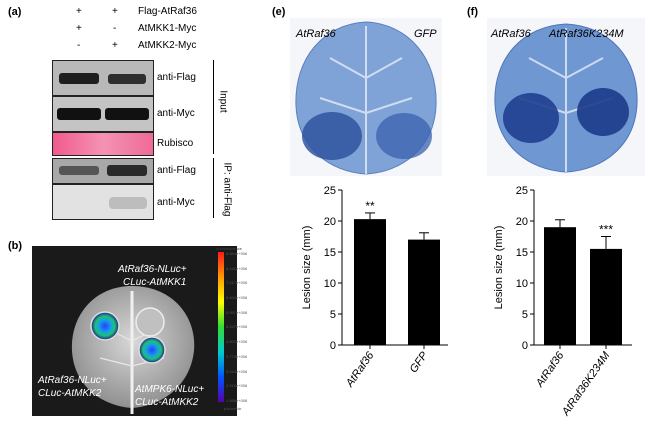 Image resolution: width=650 pixels, height=422 pixels. Describe the element at coordinates (370, 206) in the screenshot. I see `significance-mark: **` at that location.